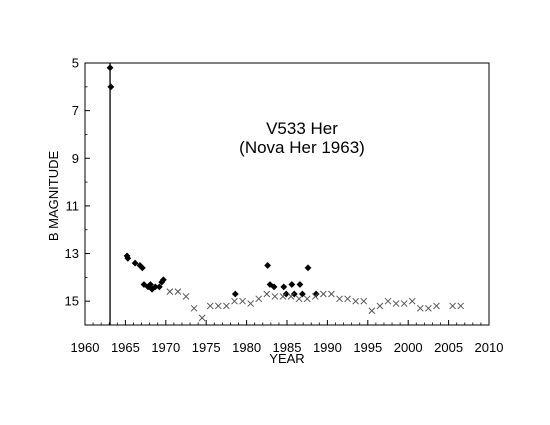 This screenshot has height=425, width=550. I want to click on y-tick-label: 9, so click(75, 158).